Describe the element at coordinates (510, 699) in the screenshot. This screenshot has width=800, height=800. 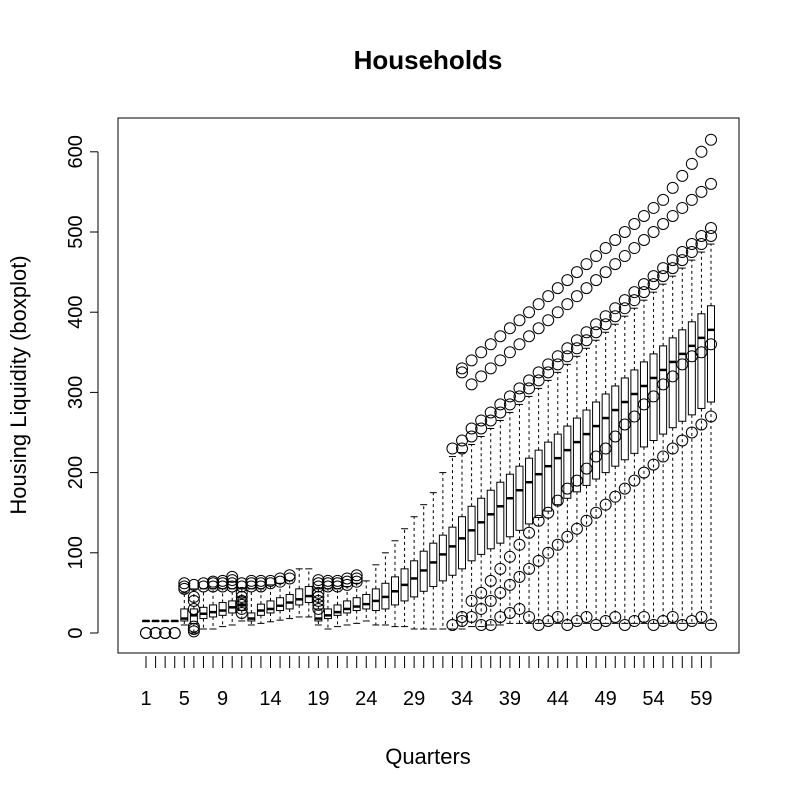
I see `x-tick-label: 39` at that location.